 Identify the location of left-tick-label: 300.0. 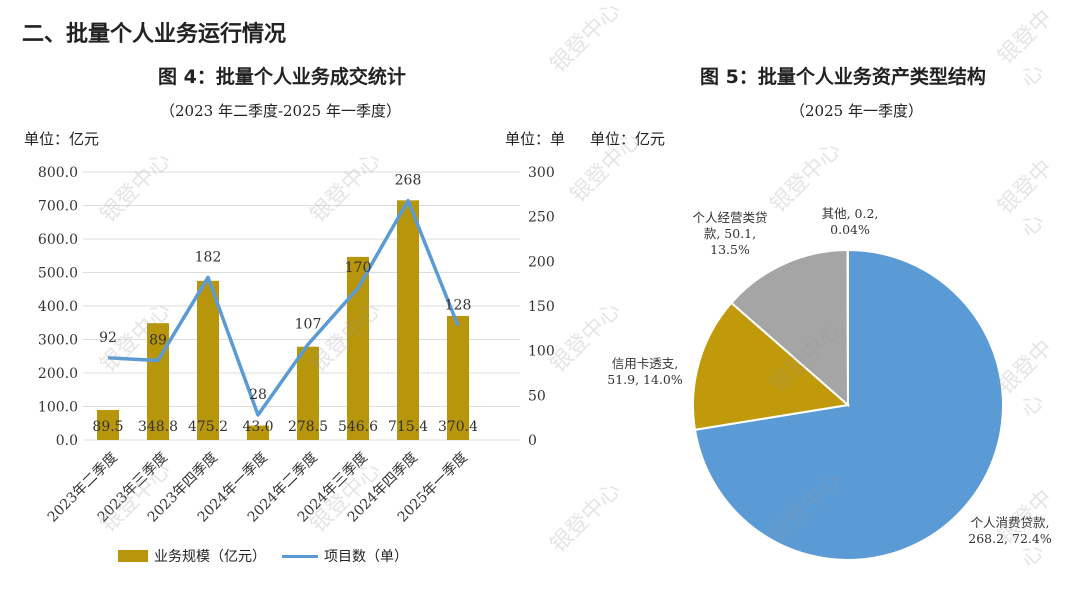
(58, 341).